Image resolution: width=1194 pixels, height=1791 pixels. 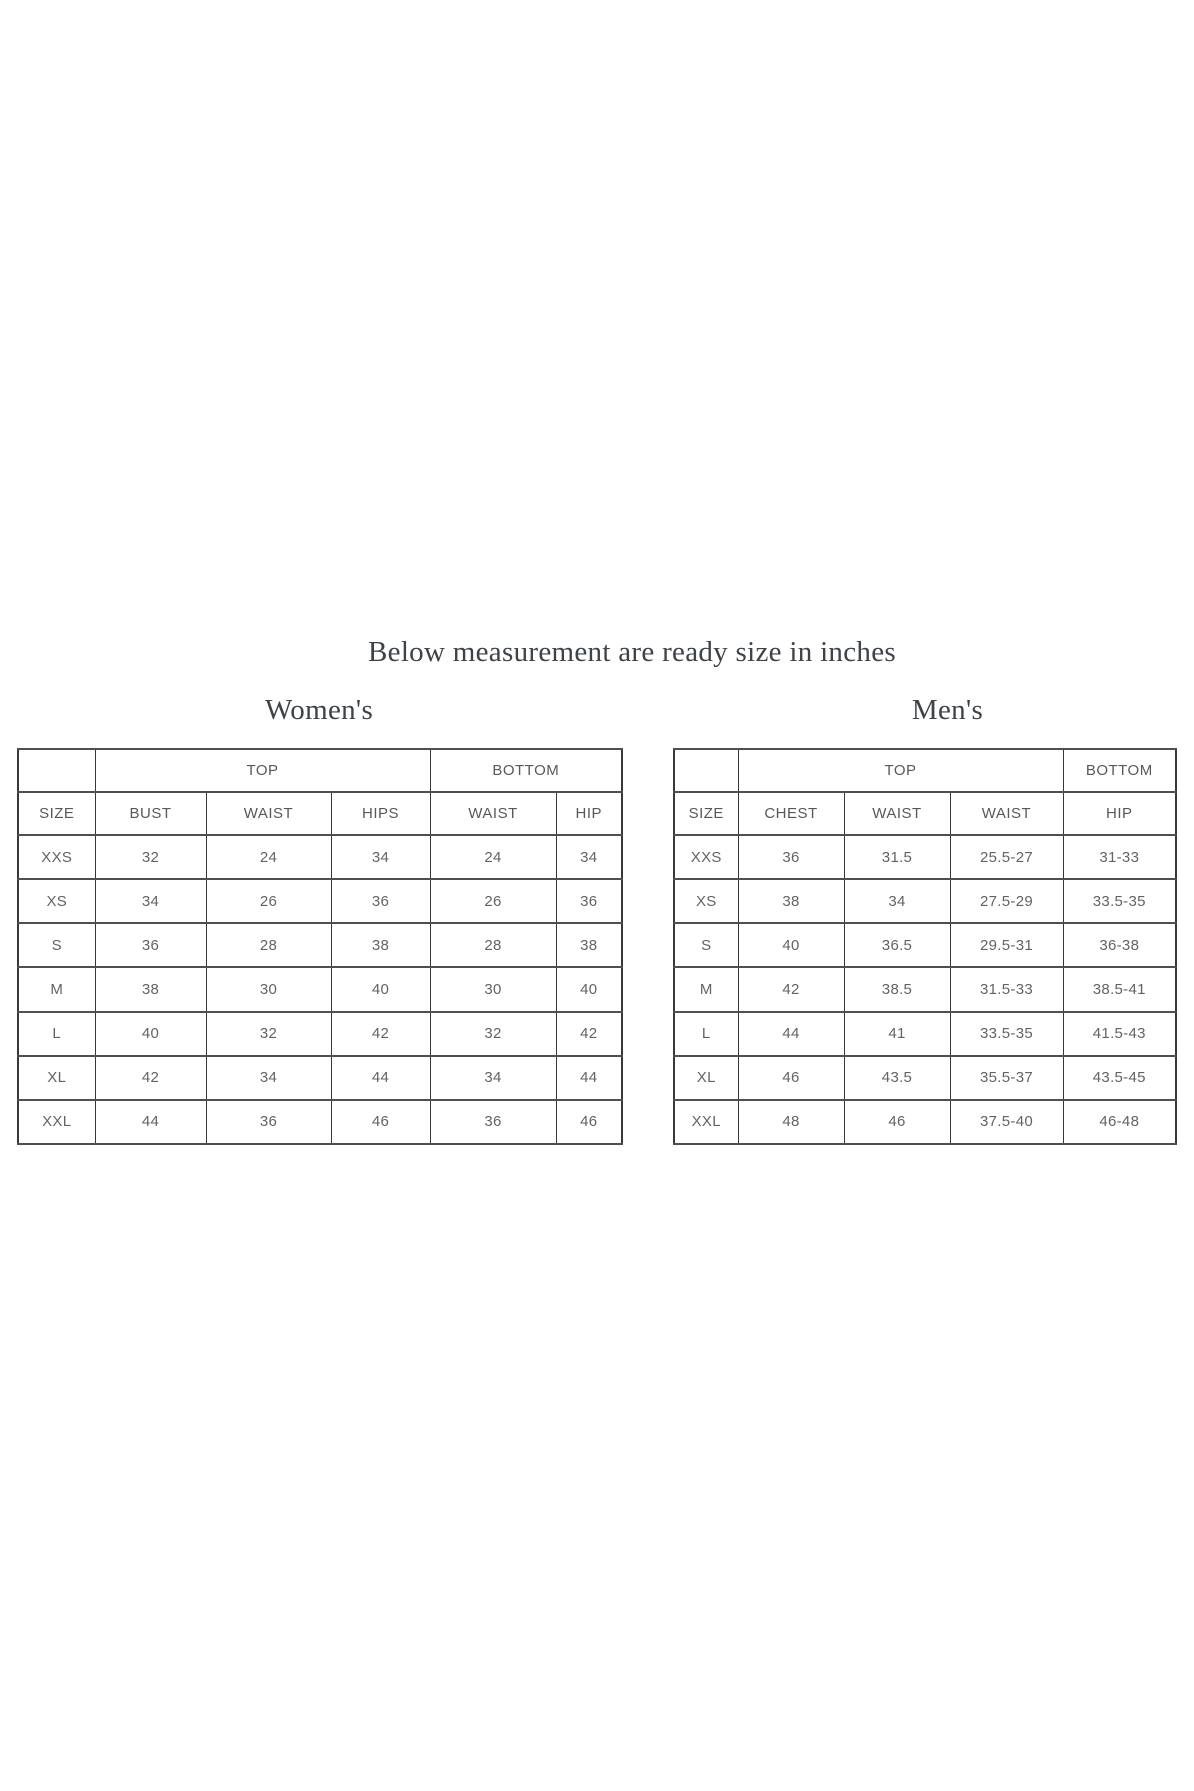 I want to click on column-header-size: SIZE, so click(x=56, y=813).